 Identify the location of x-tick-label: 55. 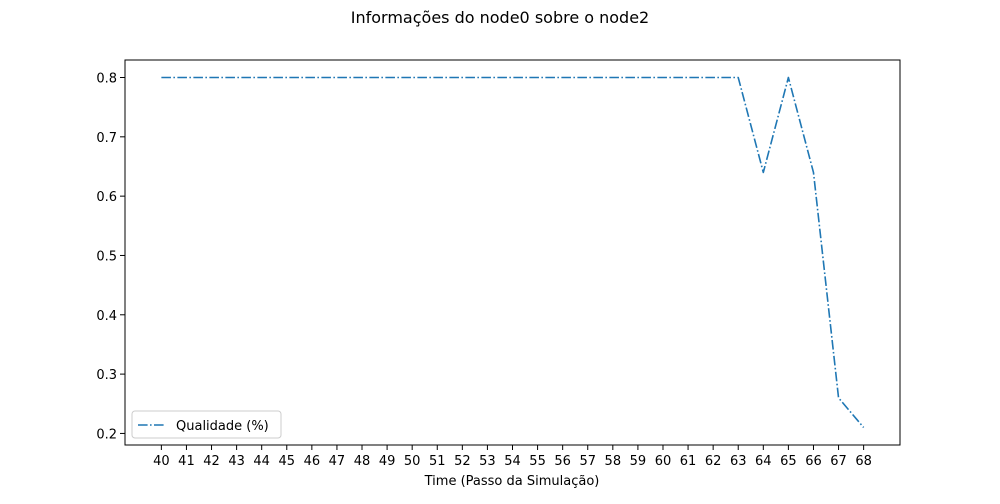
(537, 461).